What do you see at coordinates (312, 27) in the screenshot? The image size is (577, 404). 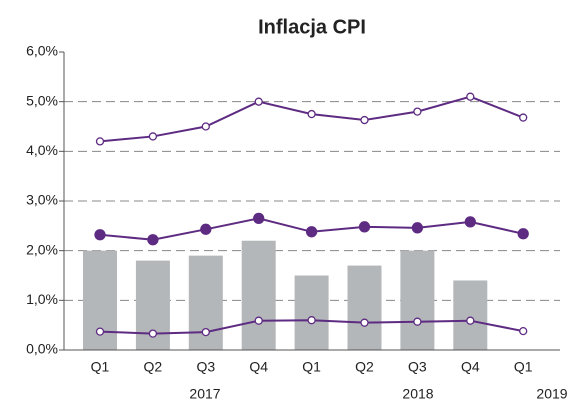 I see `chart-title: Inflacja CPI` at bounding box center [312, 27].